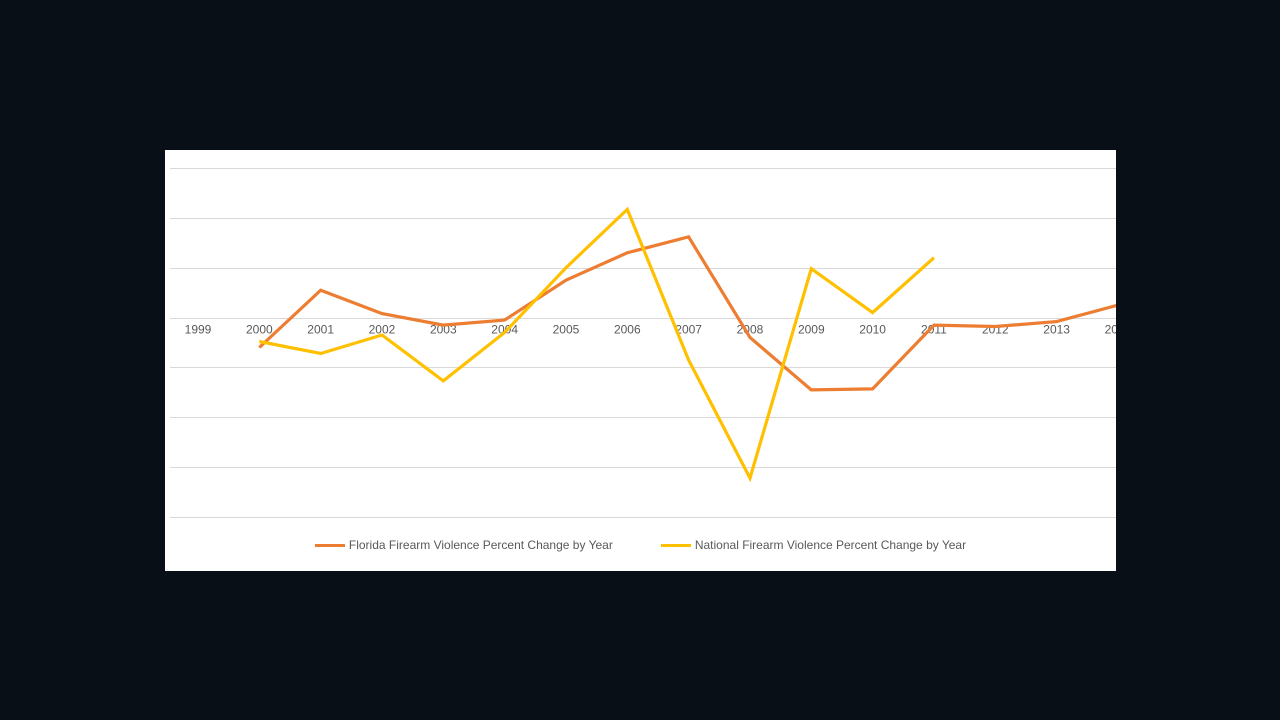 The height and width of the screenshot is (720, 1280). I want to click on x-tick-label: 2014, so click(1110, 330).